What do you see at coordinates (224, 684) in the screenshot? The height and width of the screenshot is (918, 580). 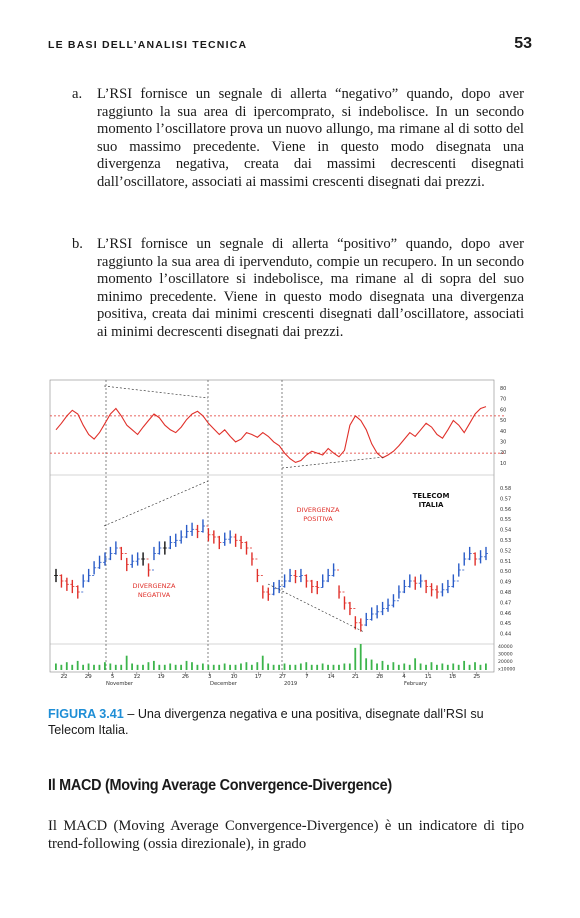 I see `x-axis-month-label: December` at bounding box center [224, 684].